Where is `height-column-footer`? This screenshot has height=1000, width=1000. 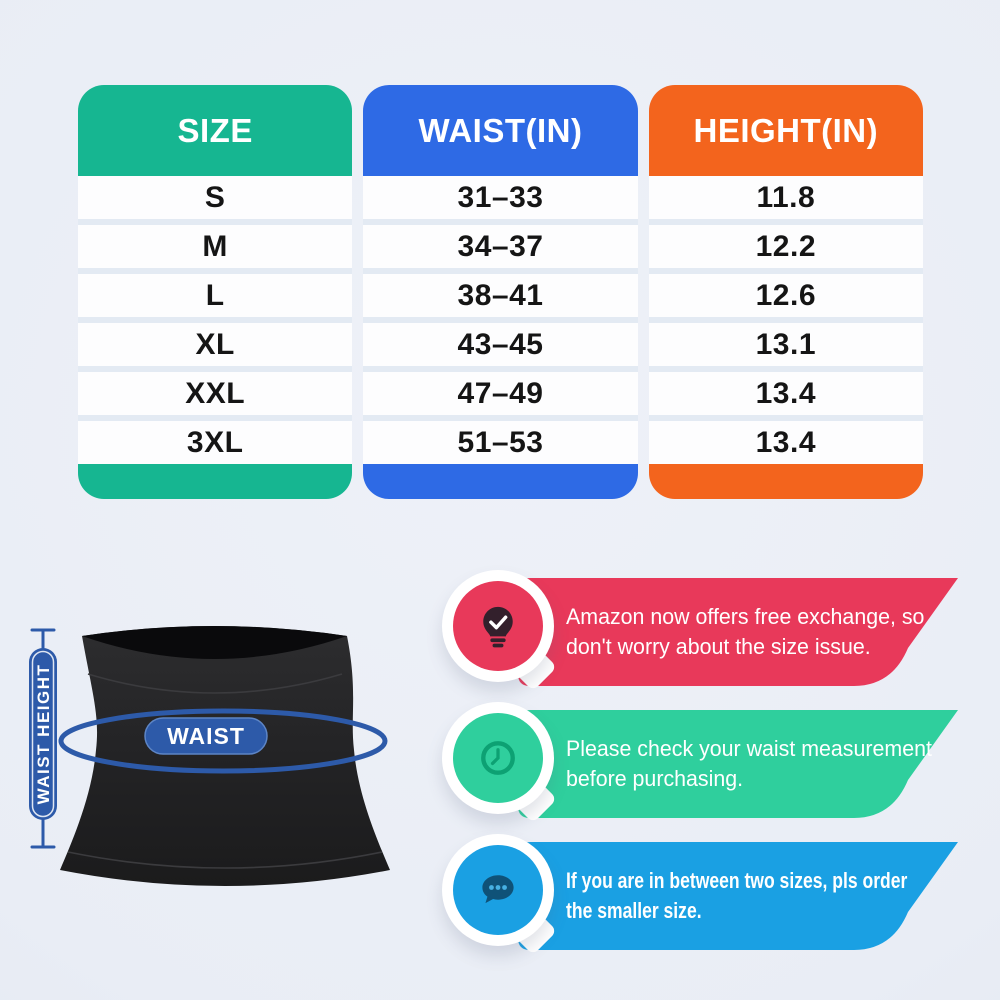
height-column-footer is located at coordinates (785, 481).